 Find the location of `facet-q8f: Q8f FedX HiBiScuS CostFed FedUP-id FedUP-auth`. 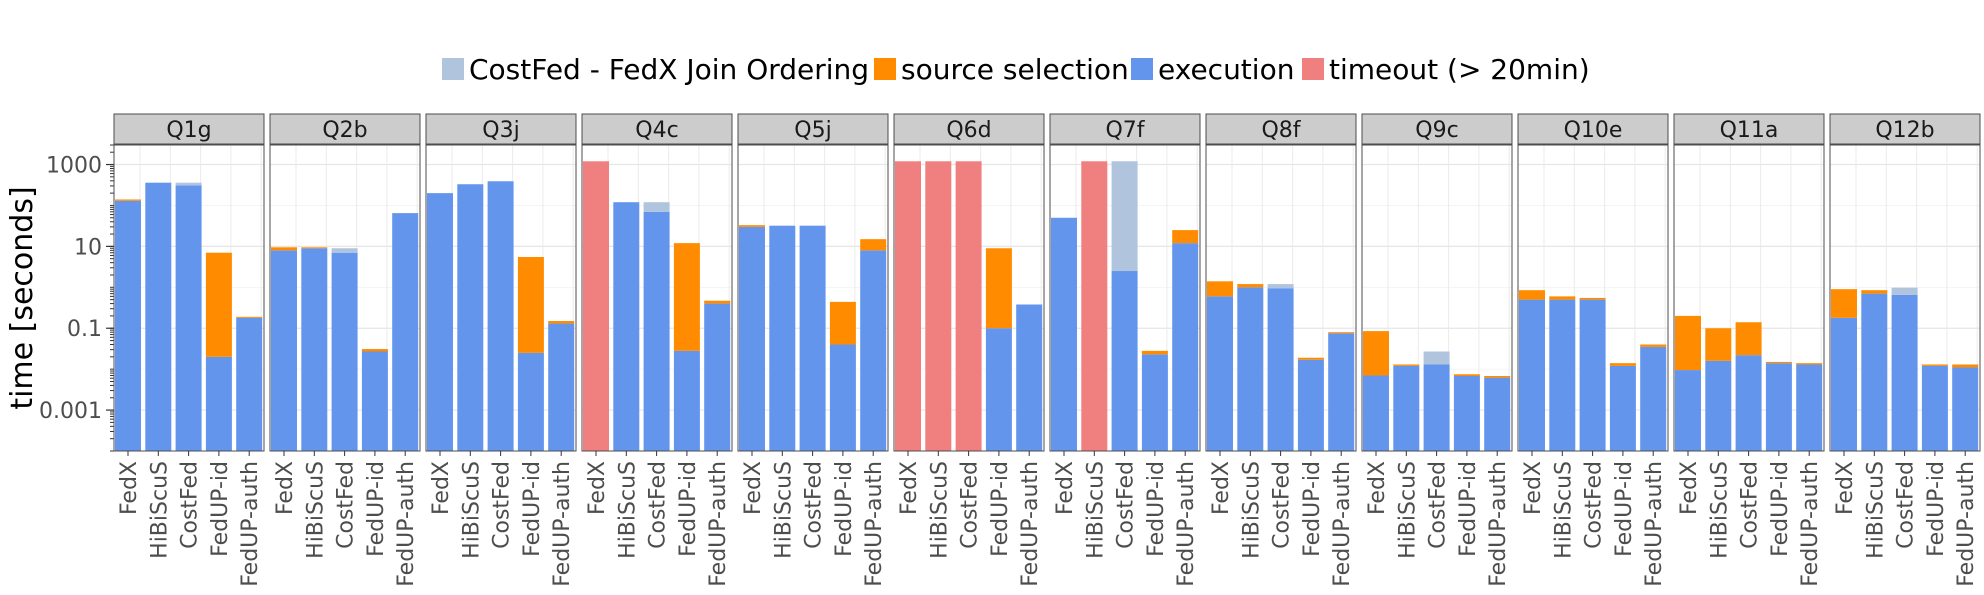

facet-q8f: Q8f FedX HiBiScuS CostFed FedUP-id FedUP-auth is located at coordinates (1281, 350).